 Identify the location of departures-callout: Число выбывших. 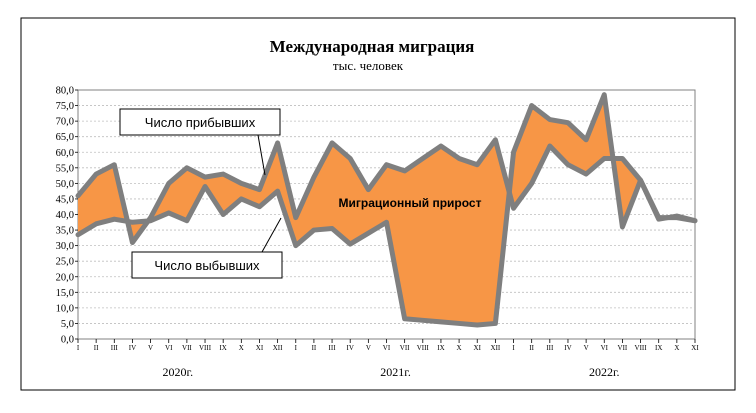
(207, 248).